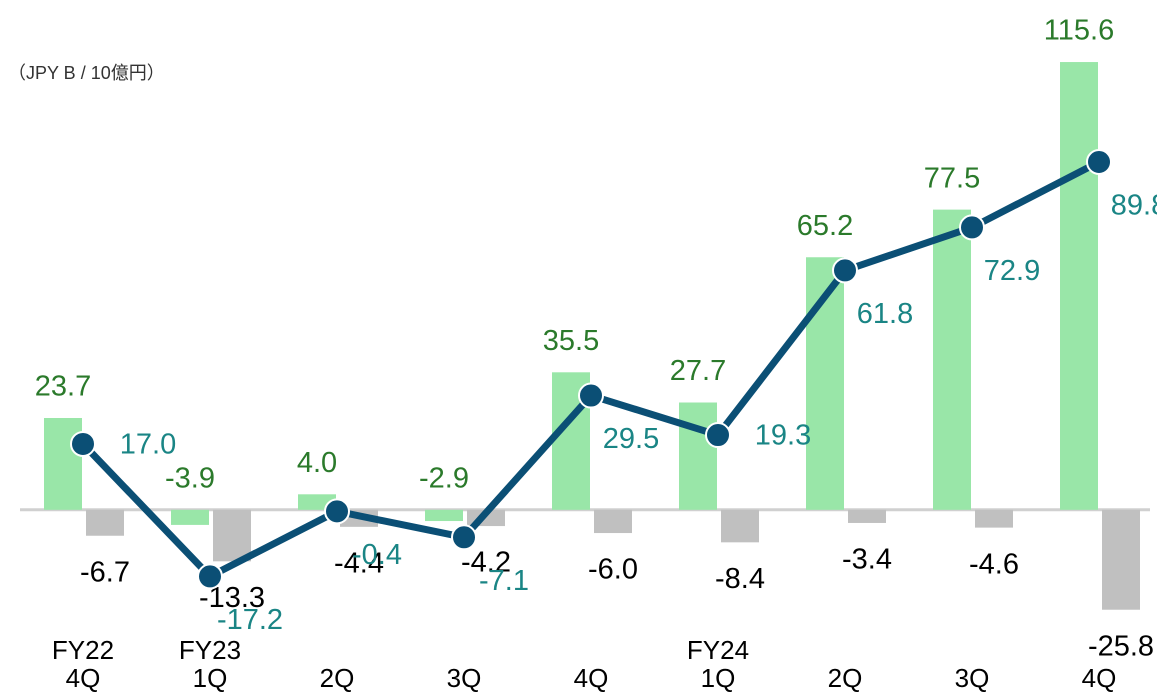 Image resolution: width=1157 pixels, height=695 pixels. I want to click on x-group-label: FY24, so click(718, 650).